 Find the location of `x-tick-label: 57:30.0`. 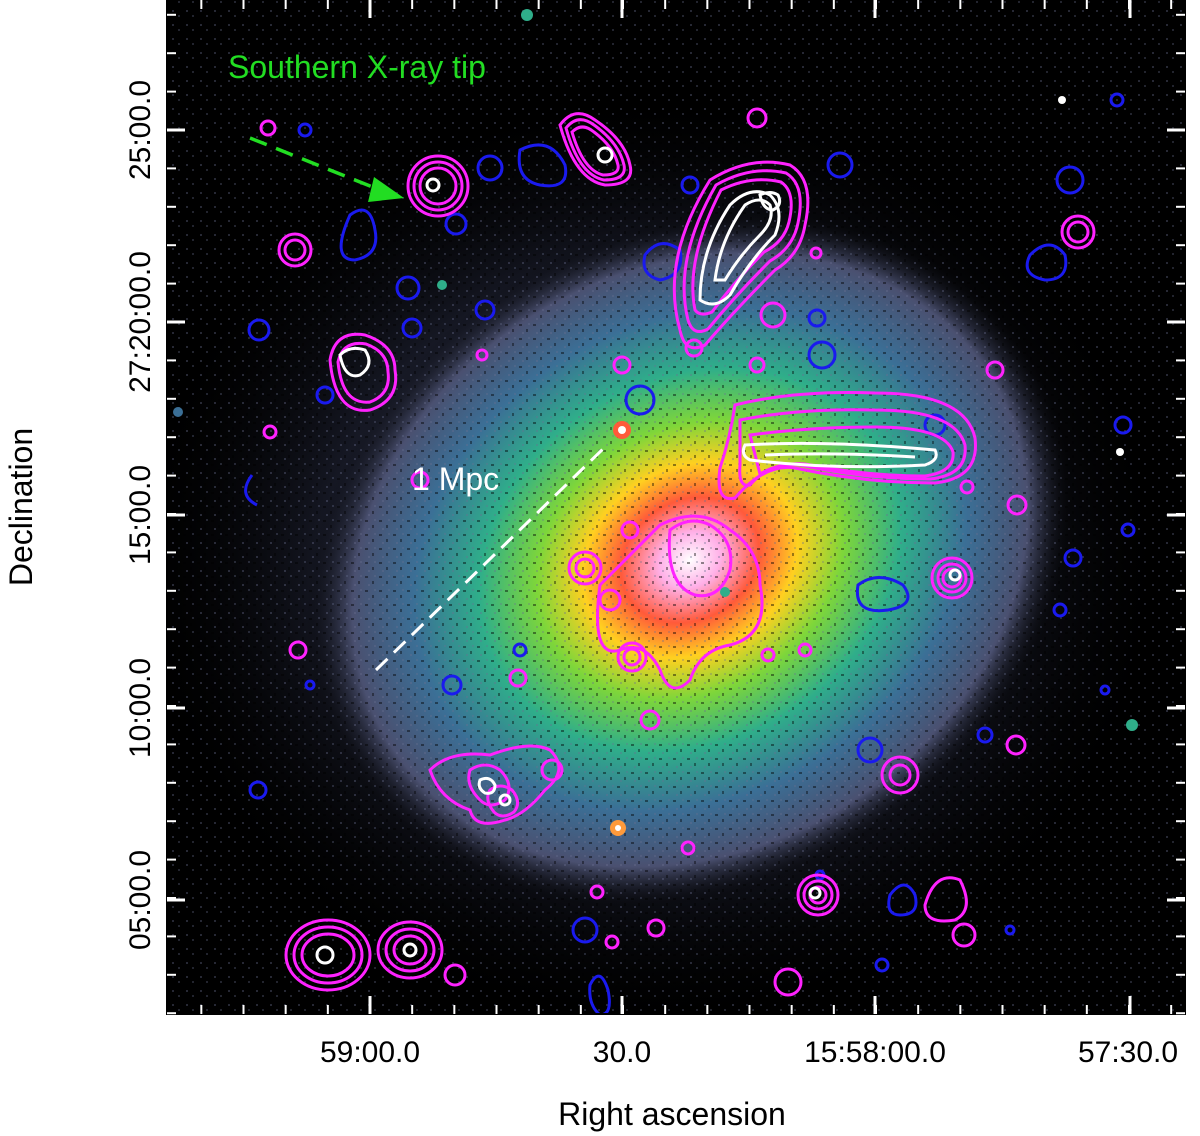

x-tick-label: 57:30.0 is located at coordinates (1128, 1052).